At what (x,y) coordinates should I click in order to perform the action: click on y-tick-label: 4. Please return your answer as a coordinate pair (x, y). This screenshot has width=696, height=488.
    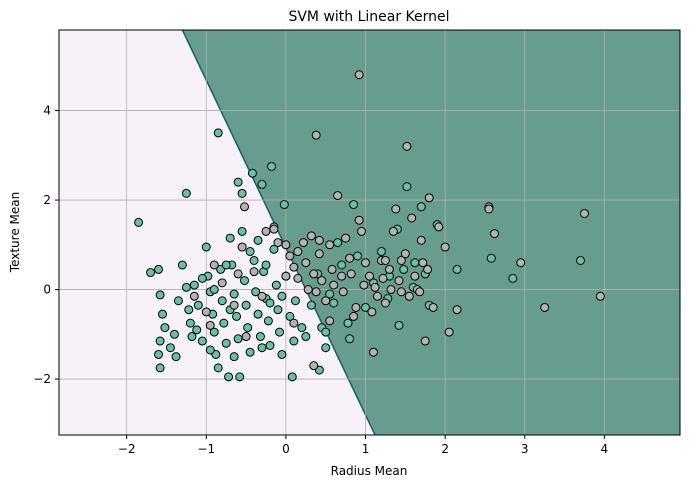
    Looking at the image, I should click on (47, 111).